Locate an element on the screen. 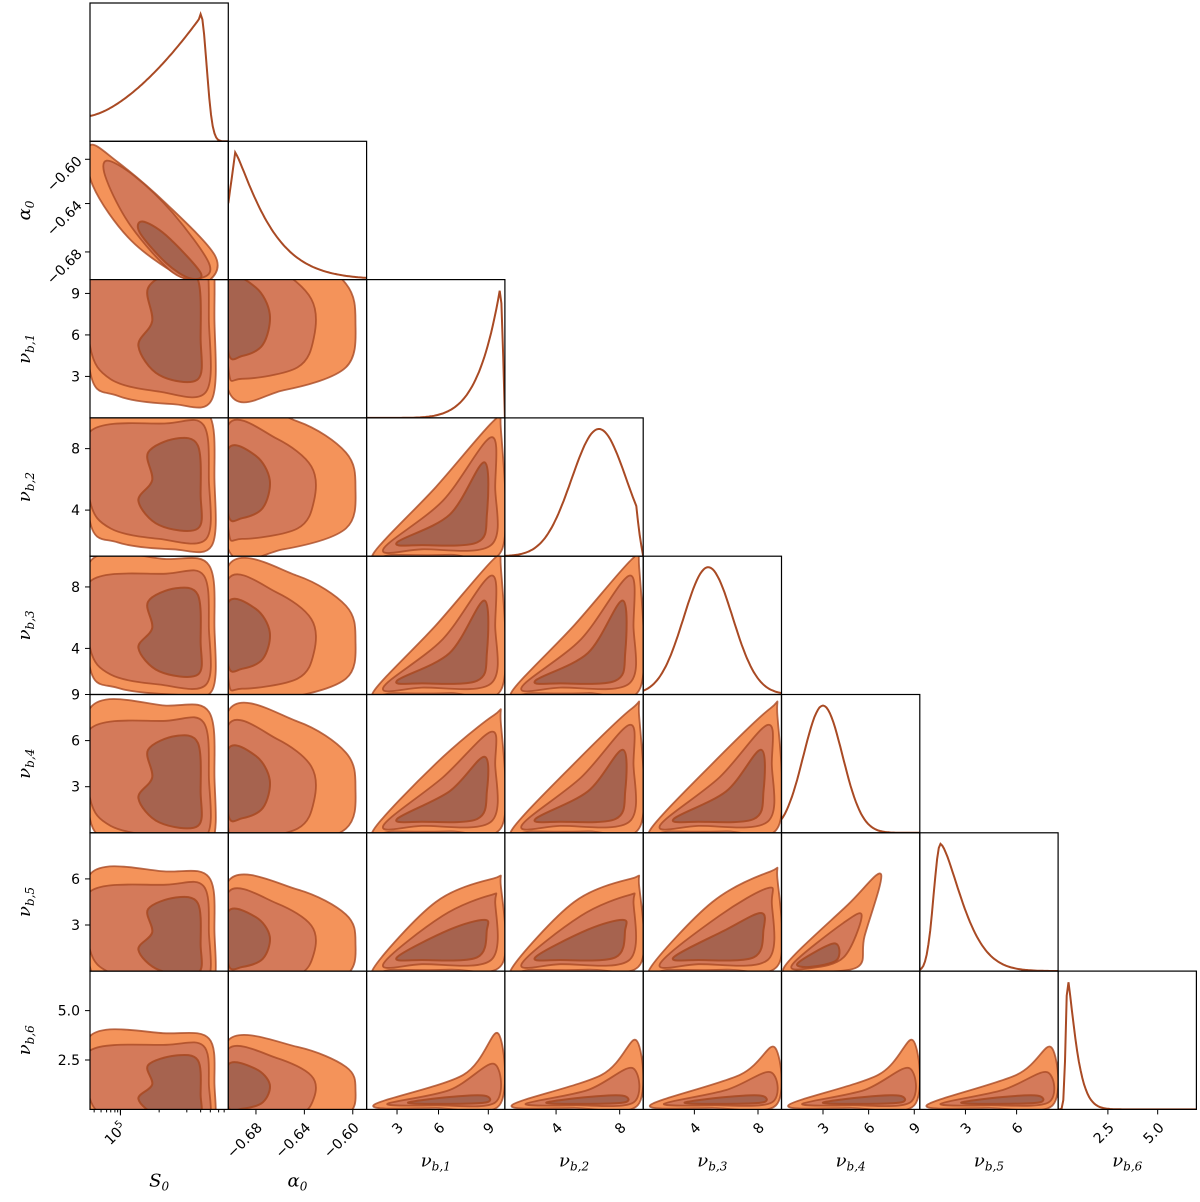 This screenshot has height=1202, width=1200. panel-nu_b3-vs-alpha0 is located at coordinates (297, 625).